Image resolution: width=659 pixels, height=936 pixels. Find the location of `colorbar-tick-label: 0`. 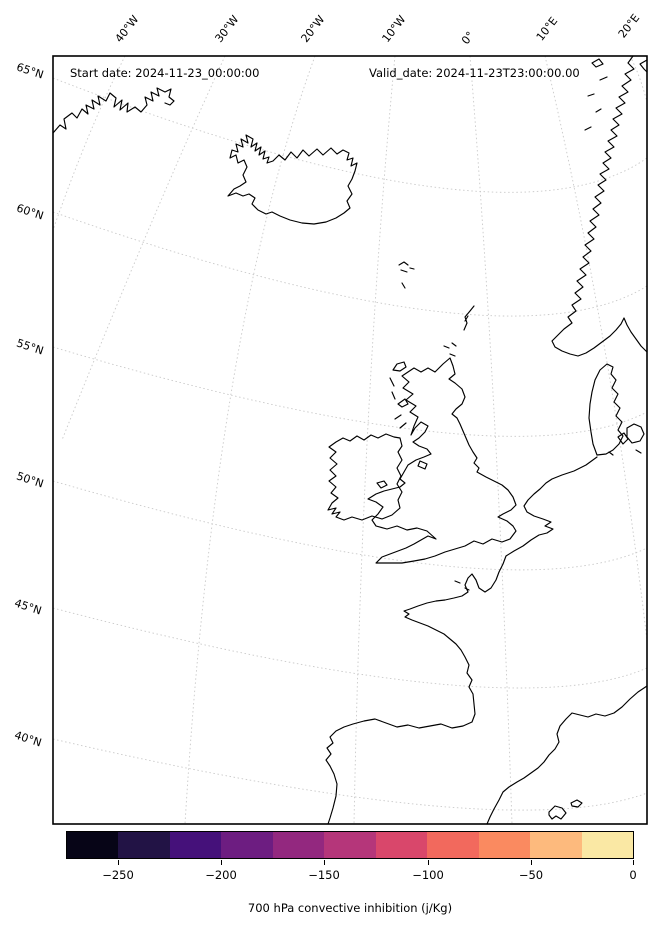

colorbar-tick-label: 0 is located at coordinates (633, 875).